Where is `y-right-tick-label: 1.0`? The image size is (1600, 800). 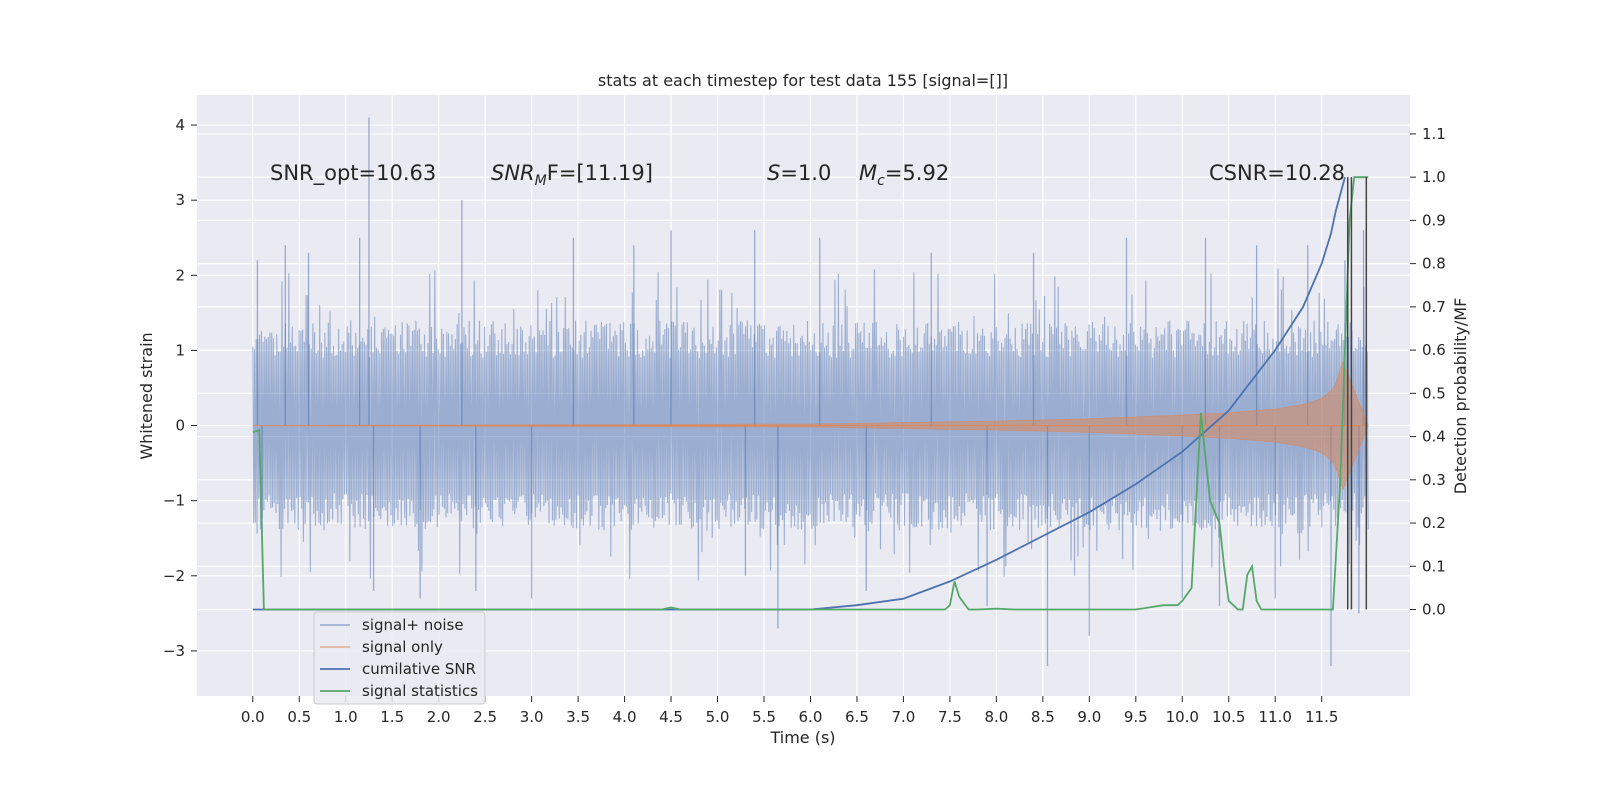 y-right-tick-label: 1.0 is located at coordinates (1434, 177).